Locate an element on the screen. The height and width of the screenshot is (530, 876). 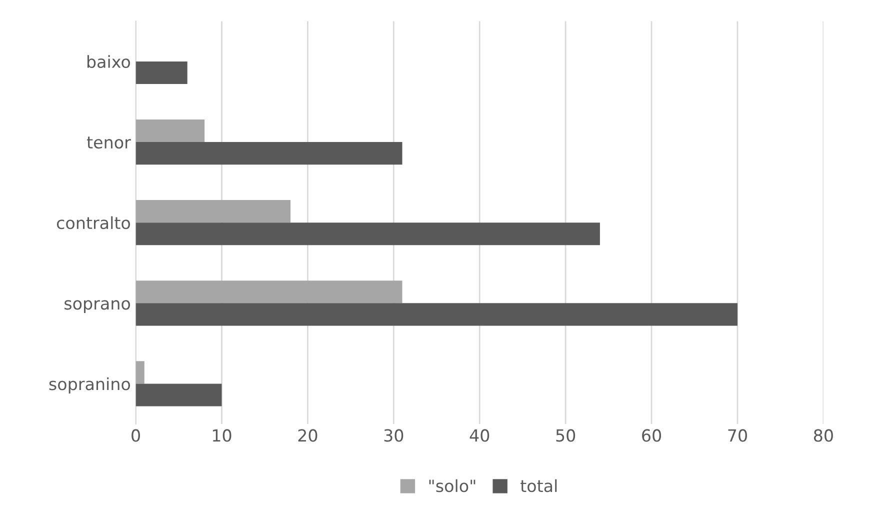
x-tick-label: 60 is located at coordinates (652, 435).